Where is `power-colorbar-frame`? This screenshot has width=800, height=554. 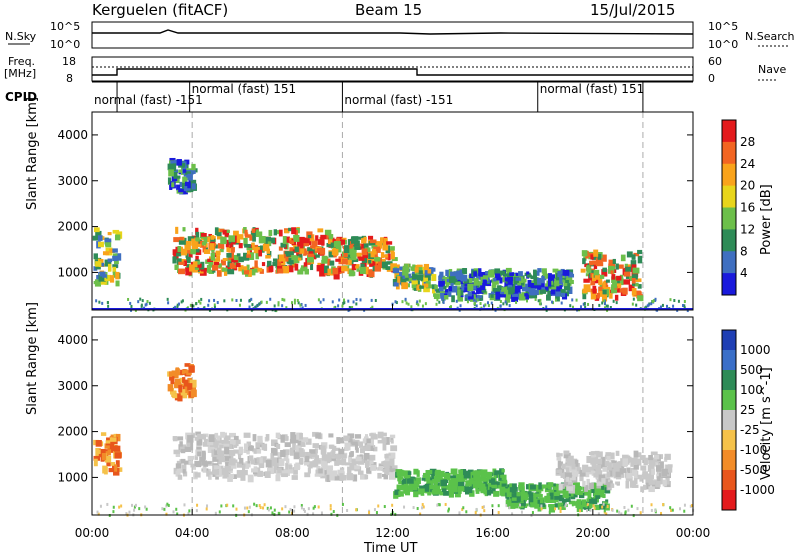
power-colorbar-frame is located at coordinates (729, 207).